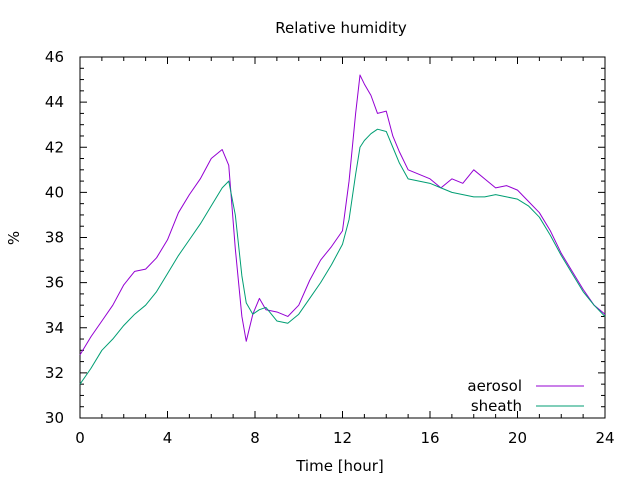 Image resolution: width=640 pixels, height=480 pixels. Describe the element at coordinates (168, 438) in the screenshot. I see `x-tick-label: 4` at that location.